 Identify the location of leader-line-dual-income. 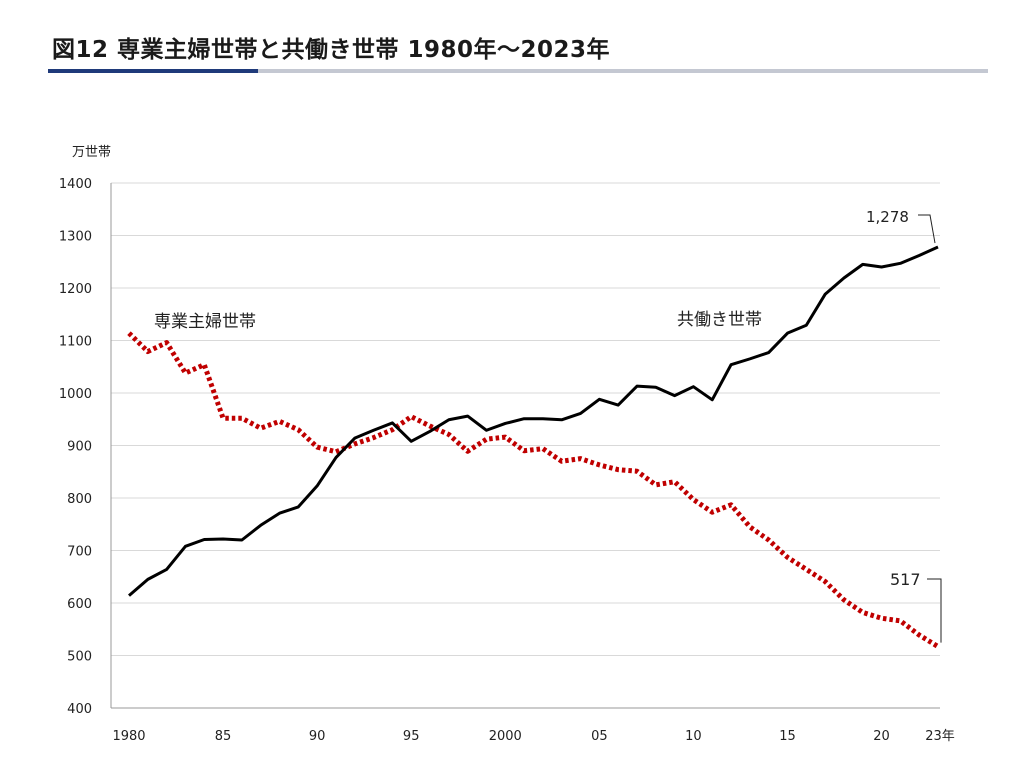
(927, 229).